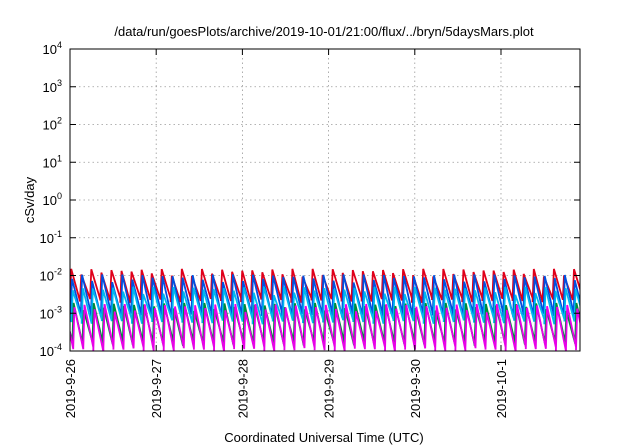 This screenshot has width=640, height=448. Describe the element at coordinates (51, 350) in the screenshot. I see `y-tick-label: 10⁻⁴` at that location.